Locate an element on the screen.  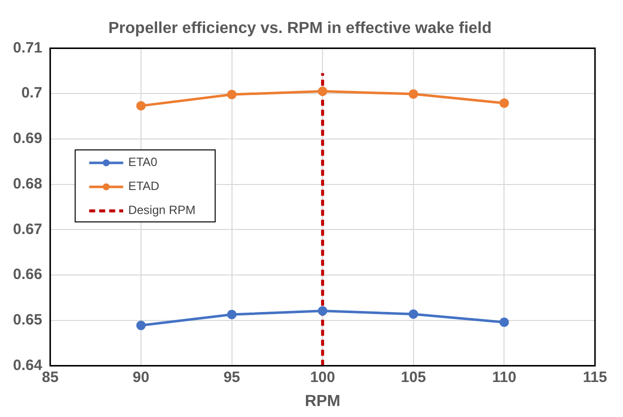
y-tick-label: 0.69 is located at coordinates (27, 139).